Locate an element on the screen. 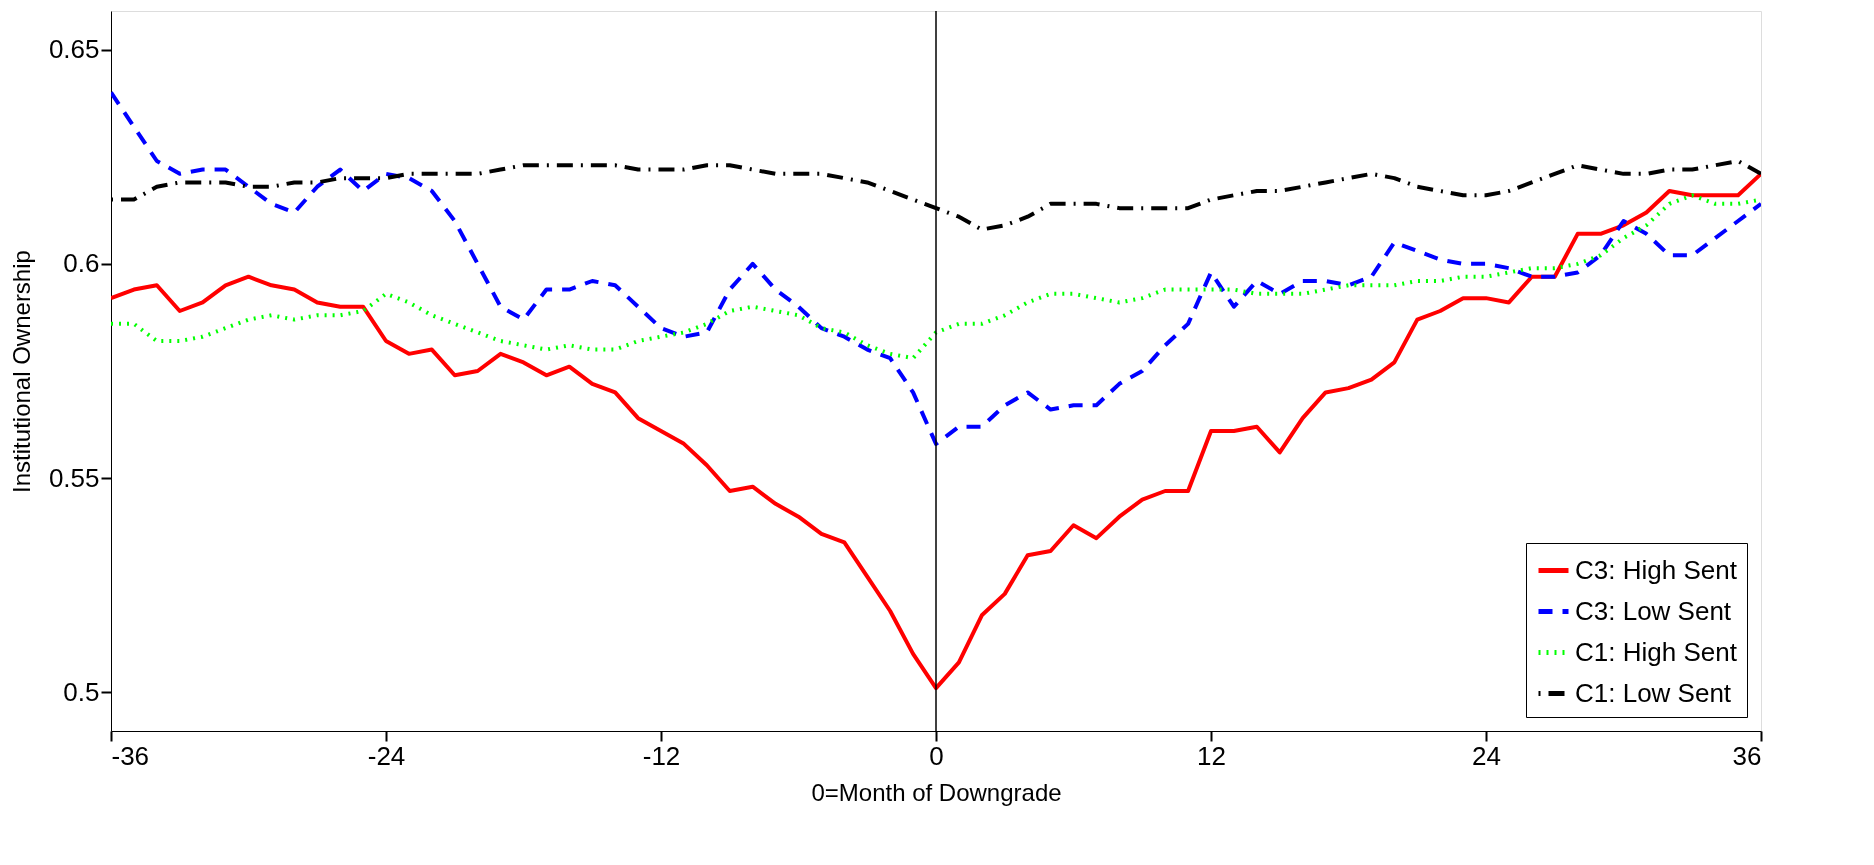 Image resolution: width=1874 pixels, height=865 pixels. y-tick-label: 0.65 is located at coordinates (74, 49).